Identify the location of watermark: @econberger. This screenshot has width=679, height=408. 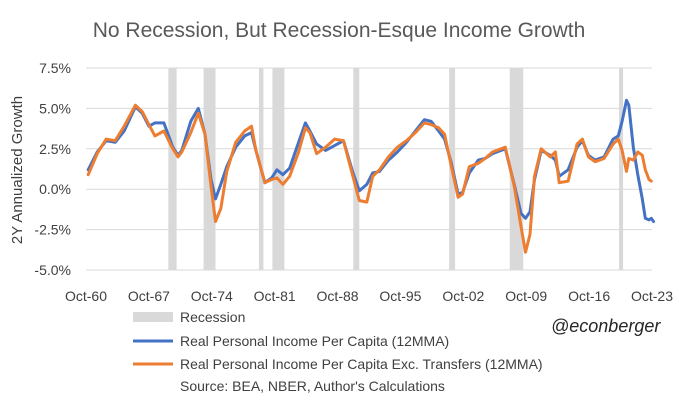
(606, 326).